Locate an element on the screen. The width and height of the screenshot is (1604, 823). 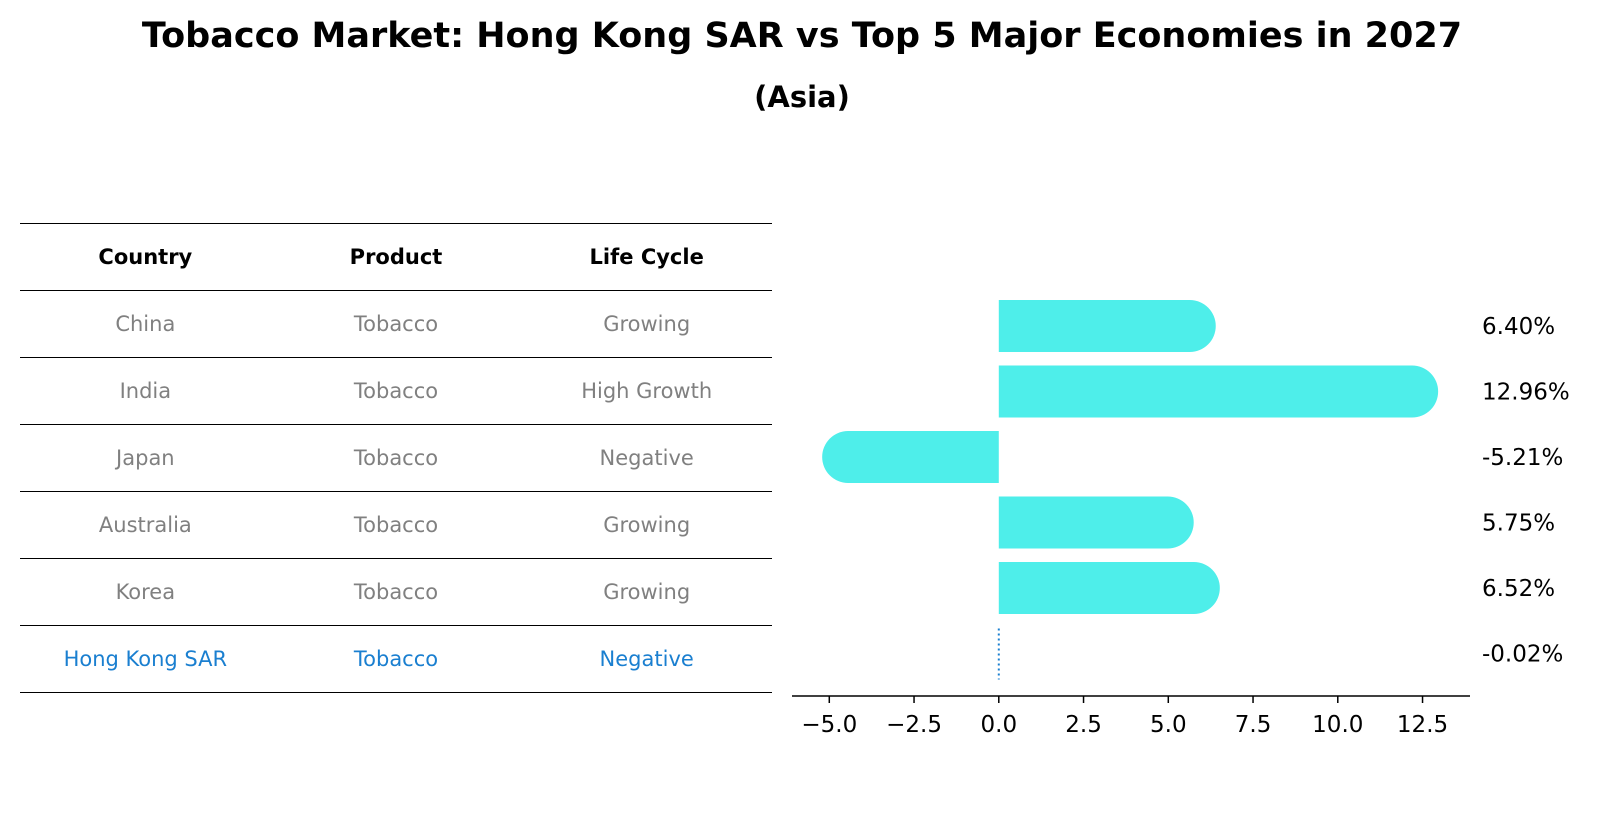
x-tick-label: 5.0 is located at coordinates (1168, 725).